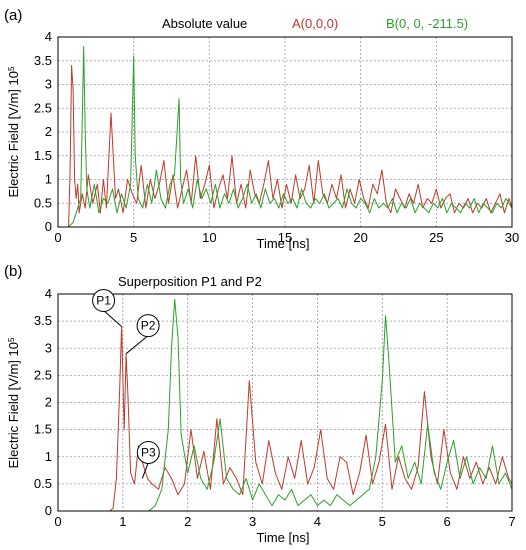 This screenshot has height=550, width=526. I want to click on x-tick-label: 4, so click(317, 521).